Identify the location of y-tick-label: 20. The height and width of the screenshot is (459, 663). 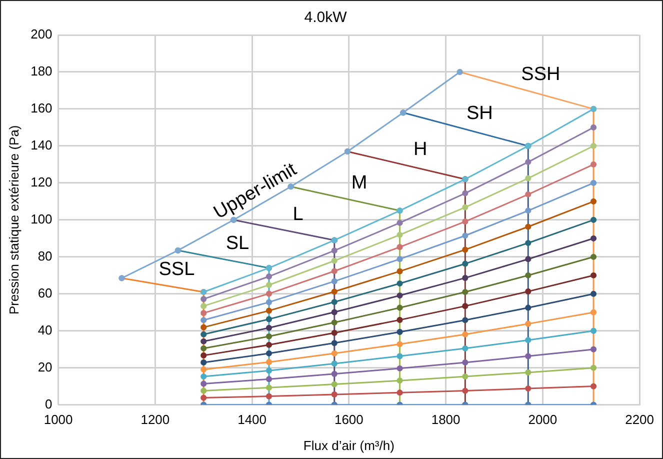
(45, 366).